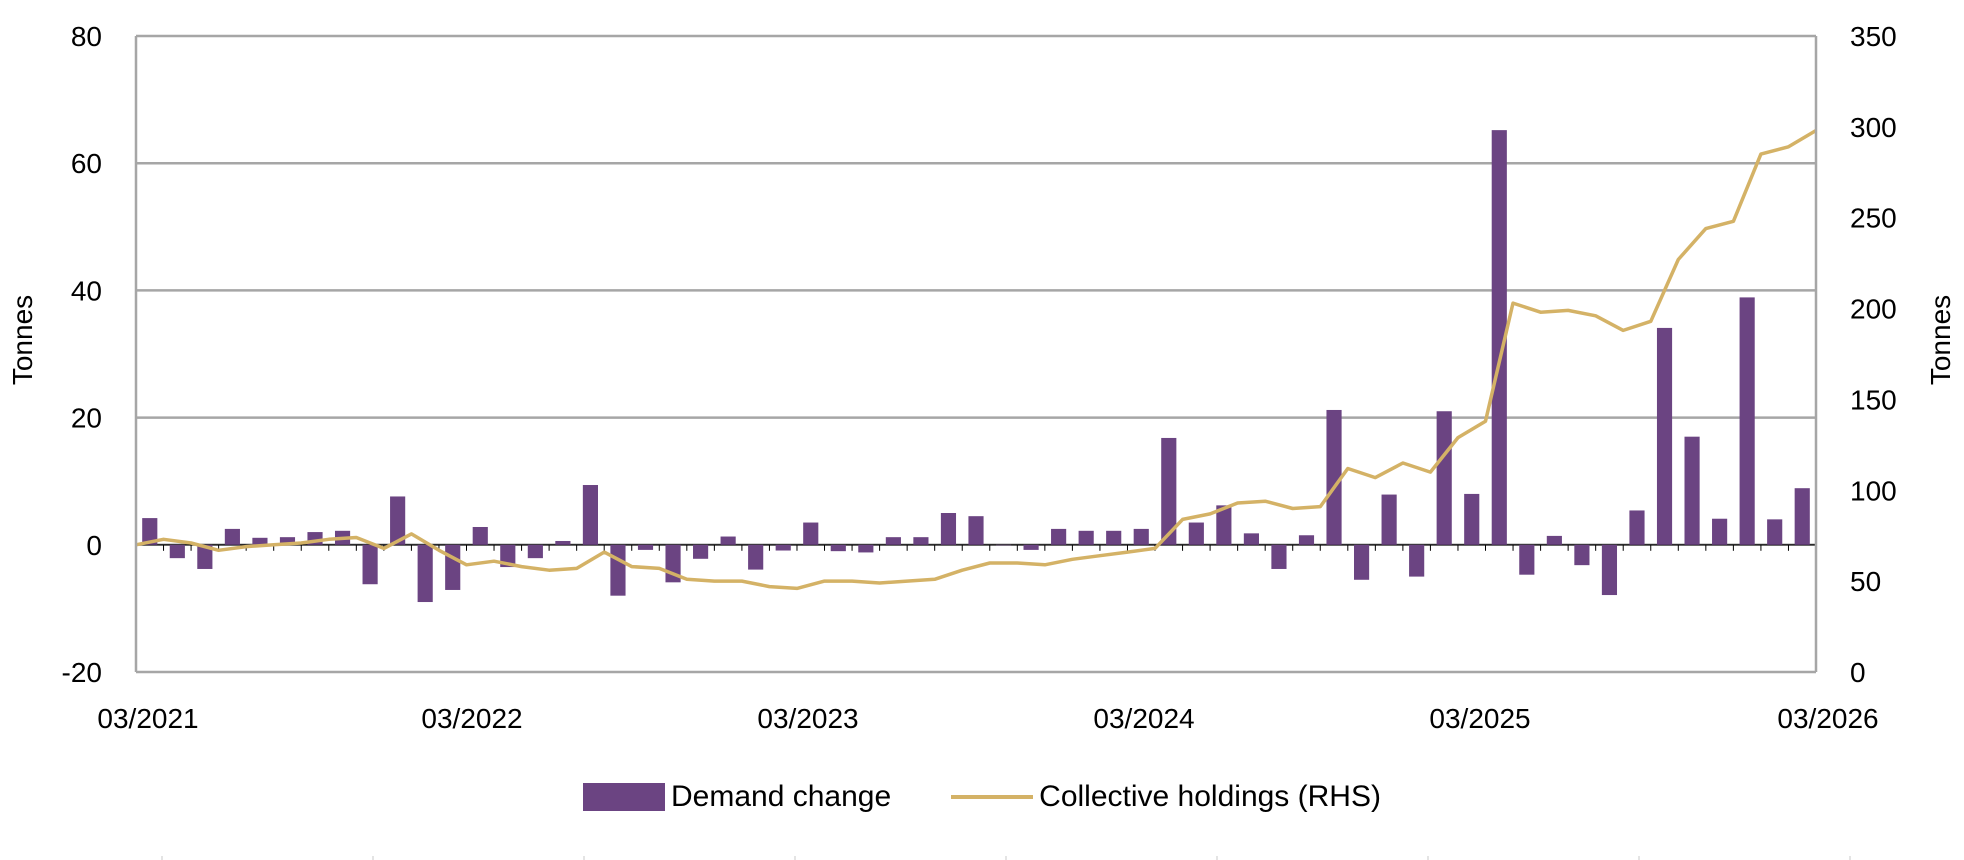  I want to click on bottom-tick-marks, so click(1006, 858).